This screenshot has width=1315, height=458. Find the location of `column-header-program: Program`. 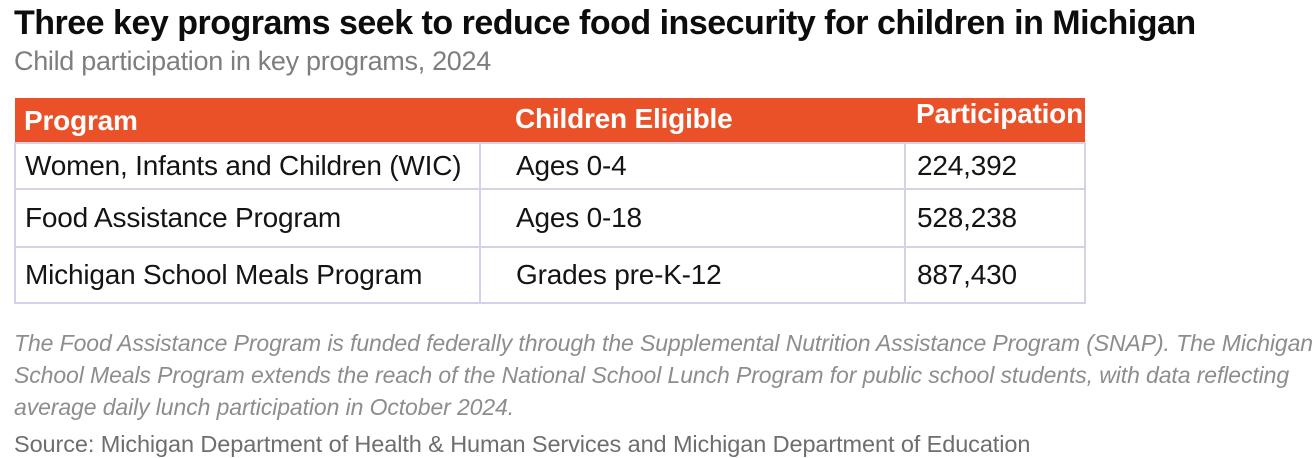

column-header-program: Program is located at coordinates (247, 120).